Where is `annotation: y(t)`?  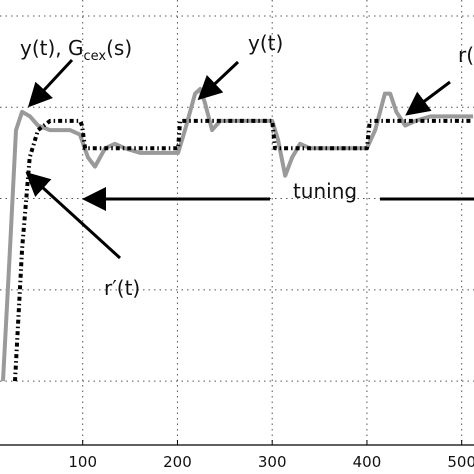
annotation: y(t) is located at coordinates (265, 43).